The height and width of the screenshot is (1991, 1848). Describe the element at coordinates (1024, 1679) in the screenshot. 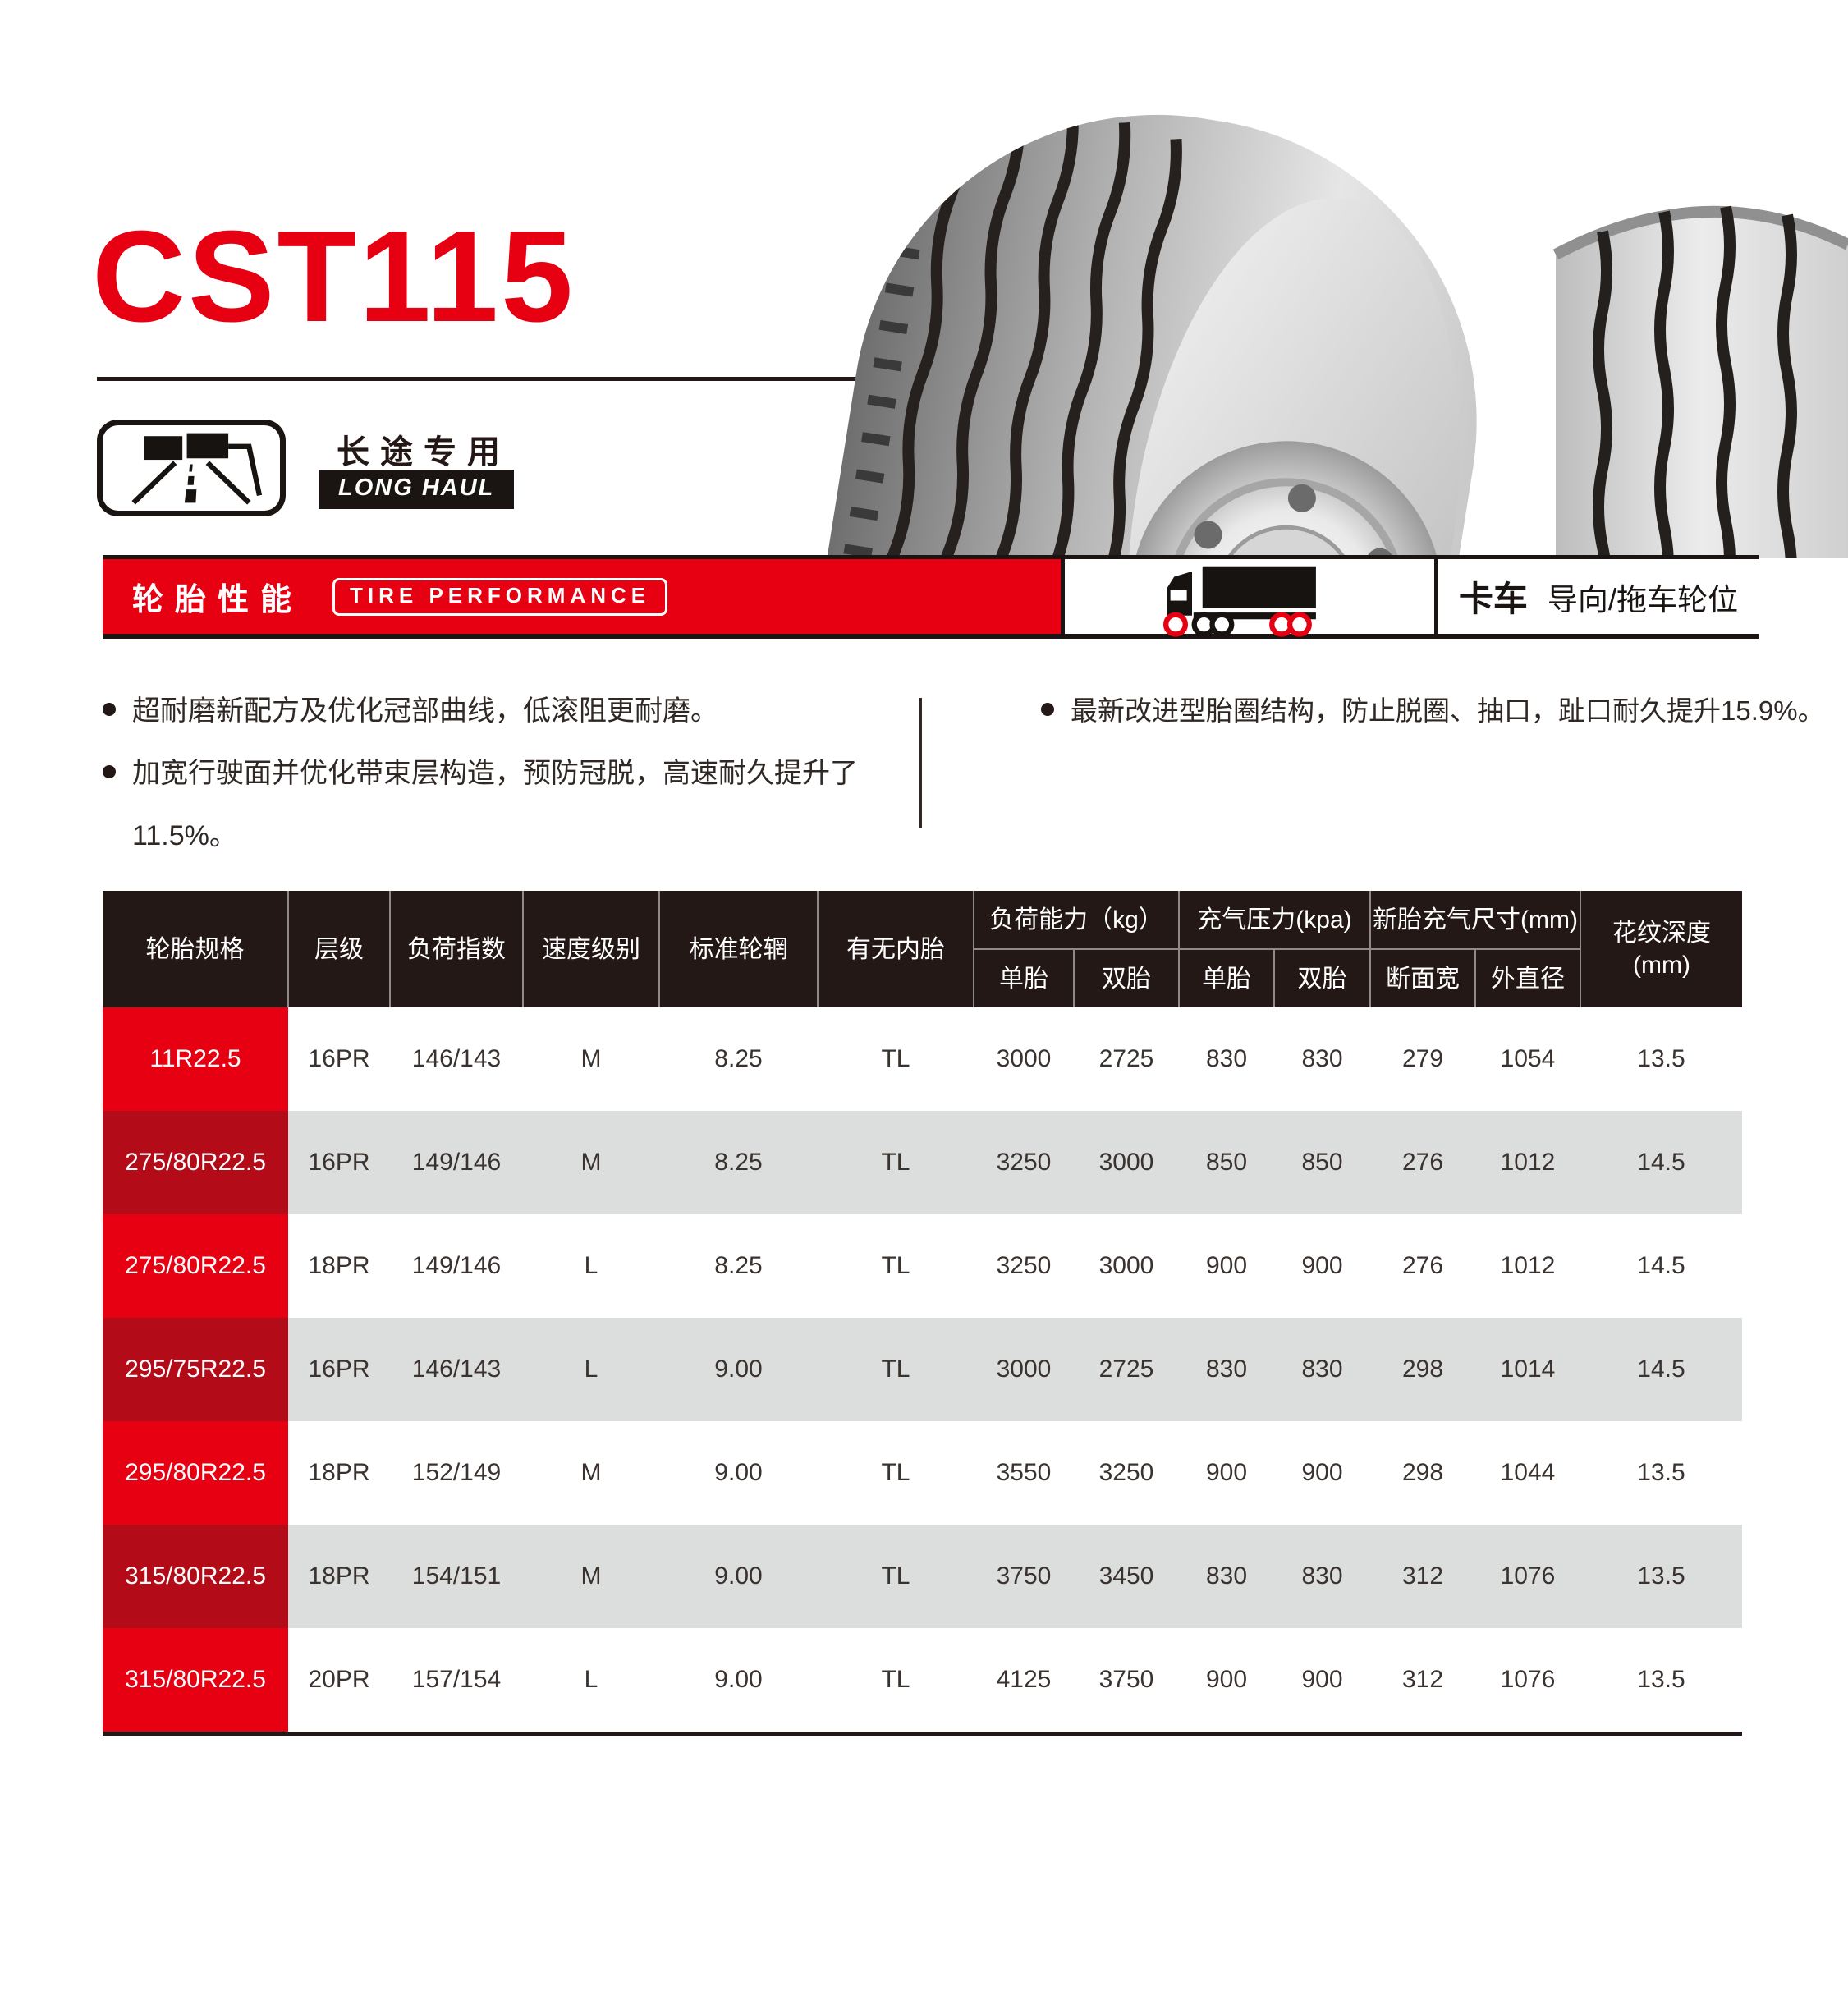

I see `table-cell: 4125` at that location.